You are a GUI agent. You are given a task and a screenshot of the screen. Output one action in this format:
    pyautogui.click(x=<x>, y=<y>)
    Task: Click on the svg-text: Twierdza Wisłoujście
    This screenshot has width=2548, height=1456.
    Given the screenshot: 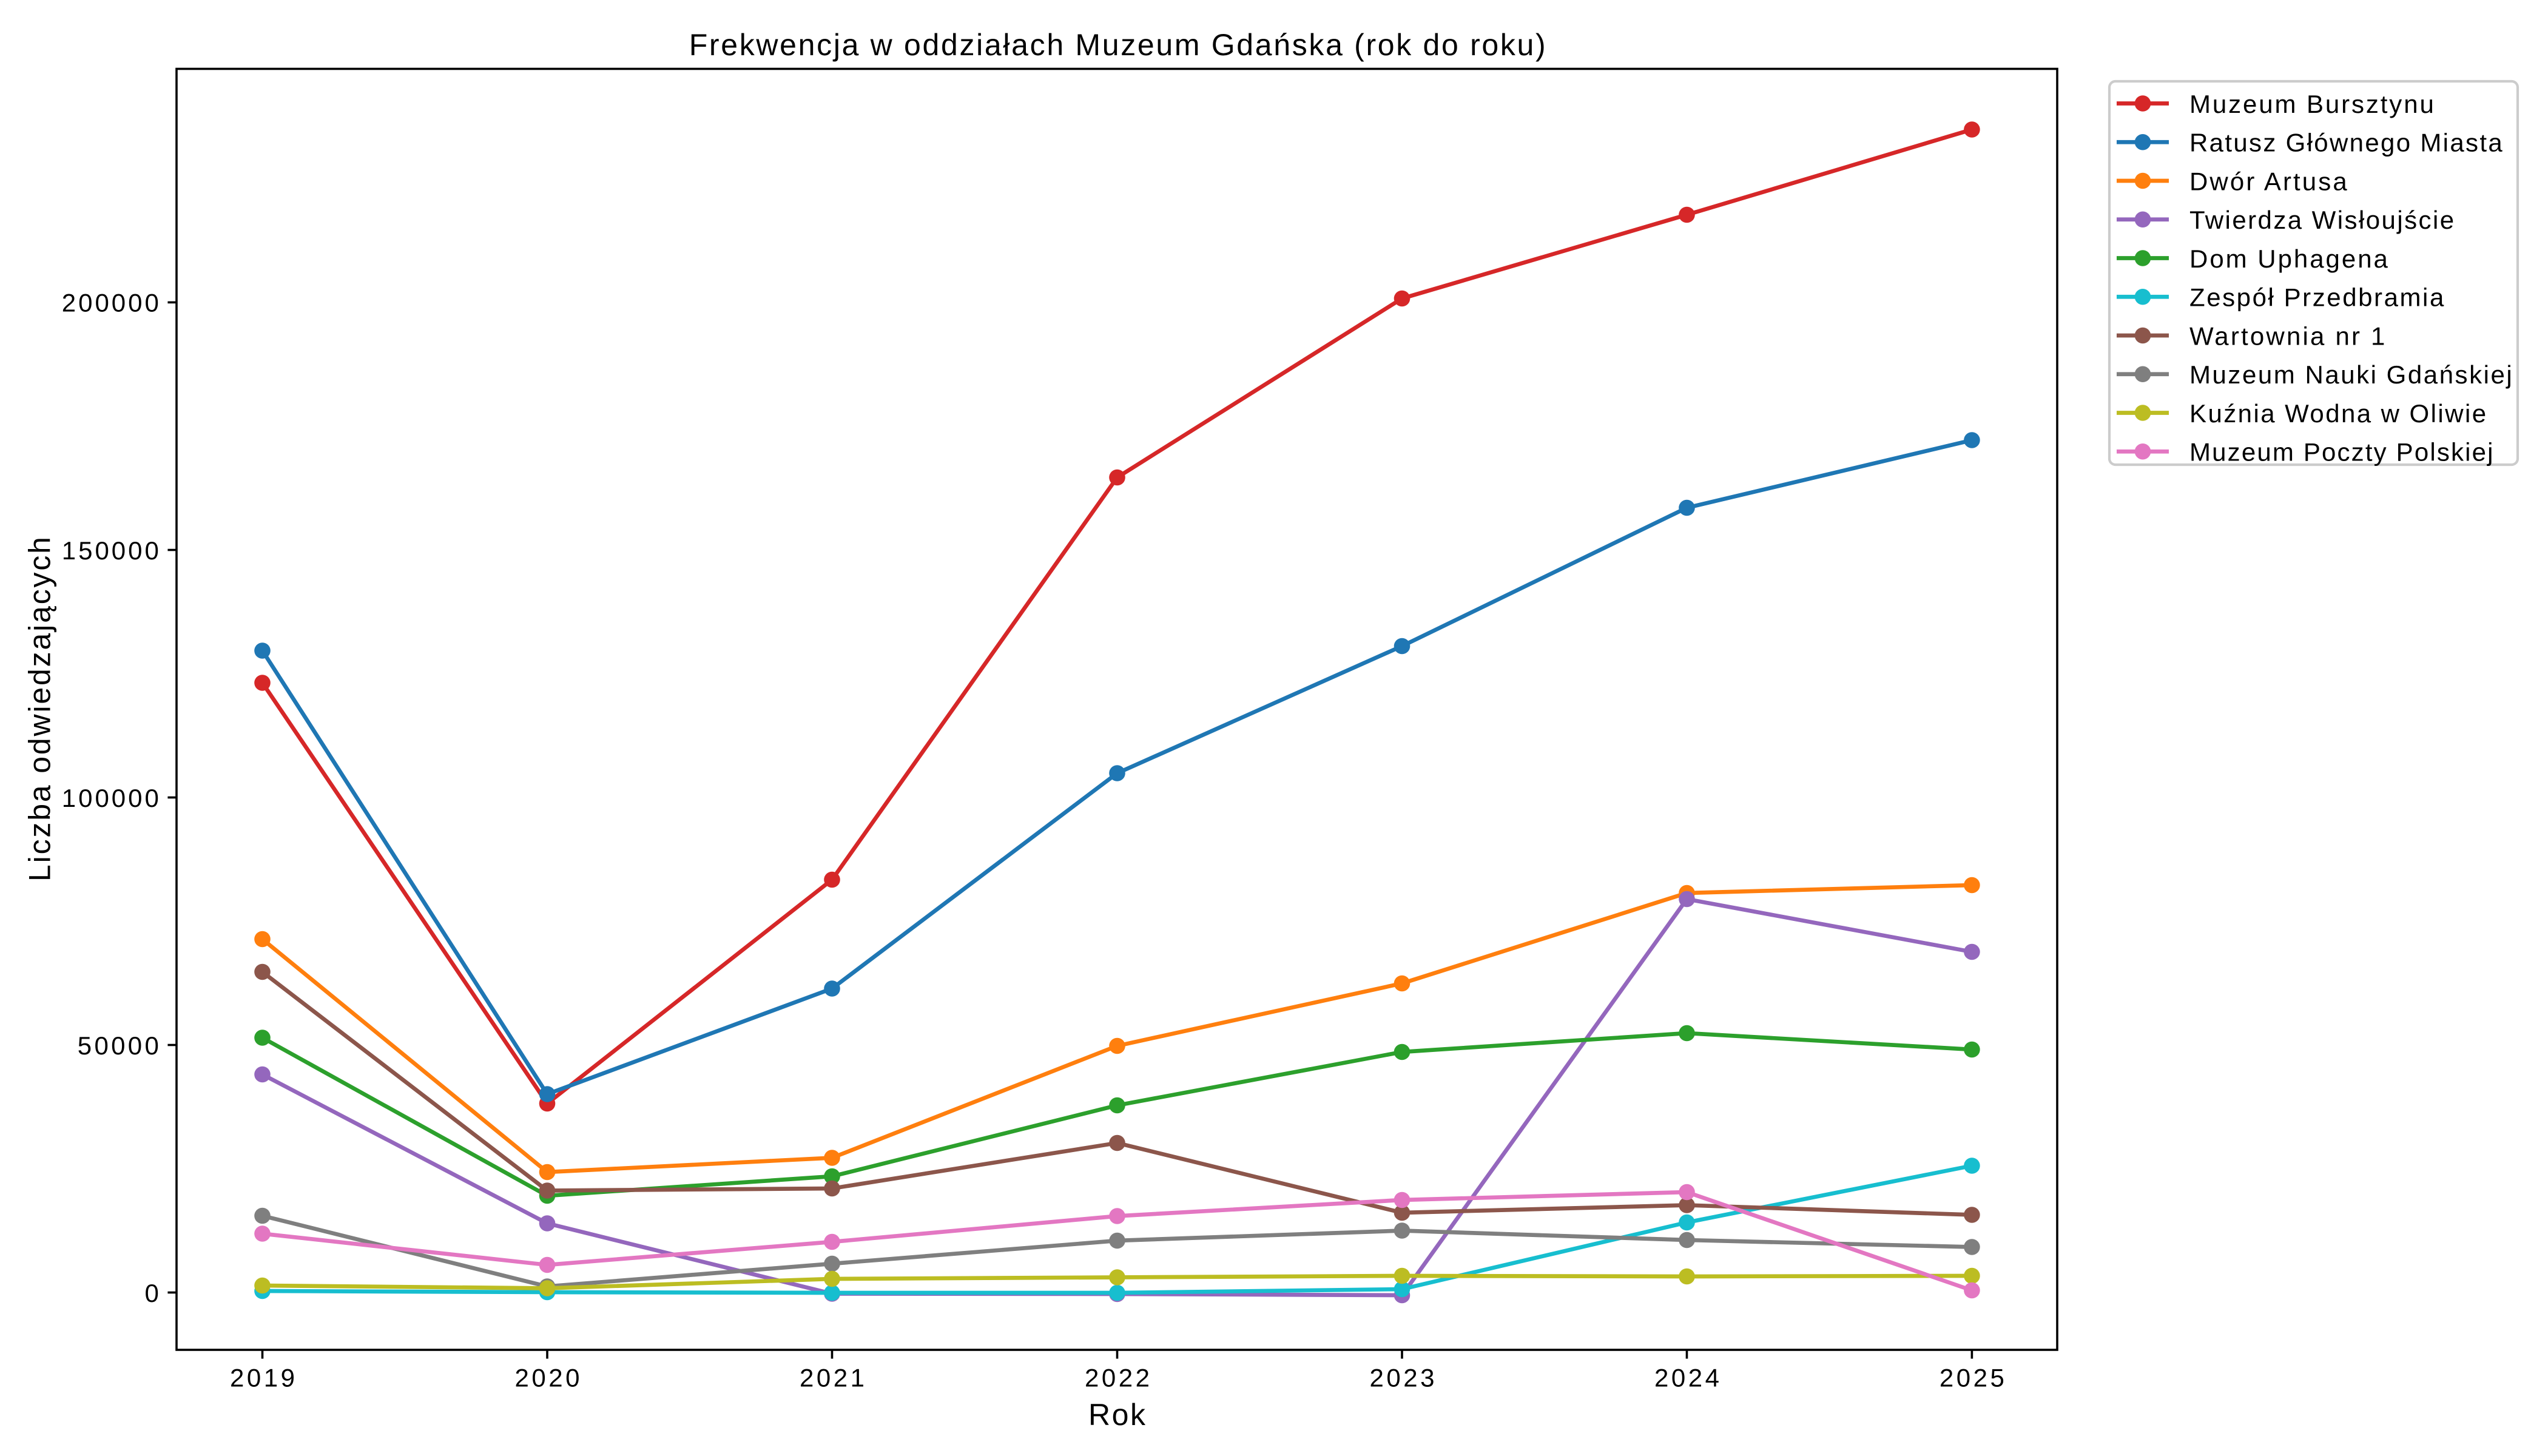 What is the action you would take?
    pyautogui.click(x=2321, y=220)
    